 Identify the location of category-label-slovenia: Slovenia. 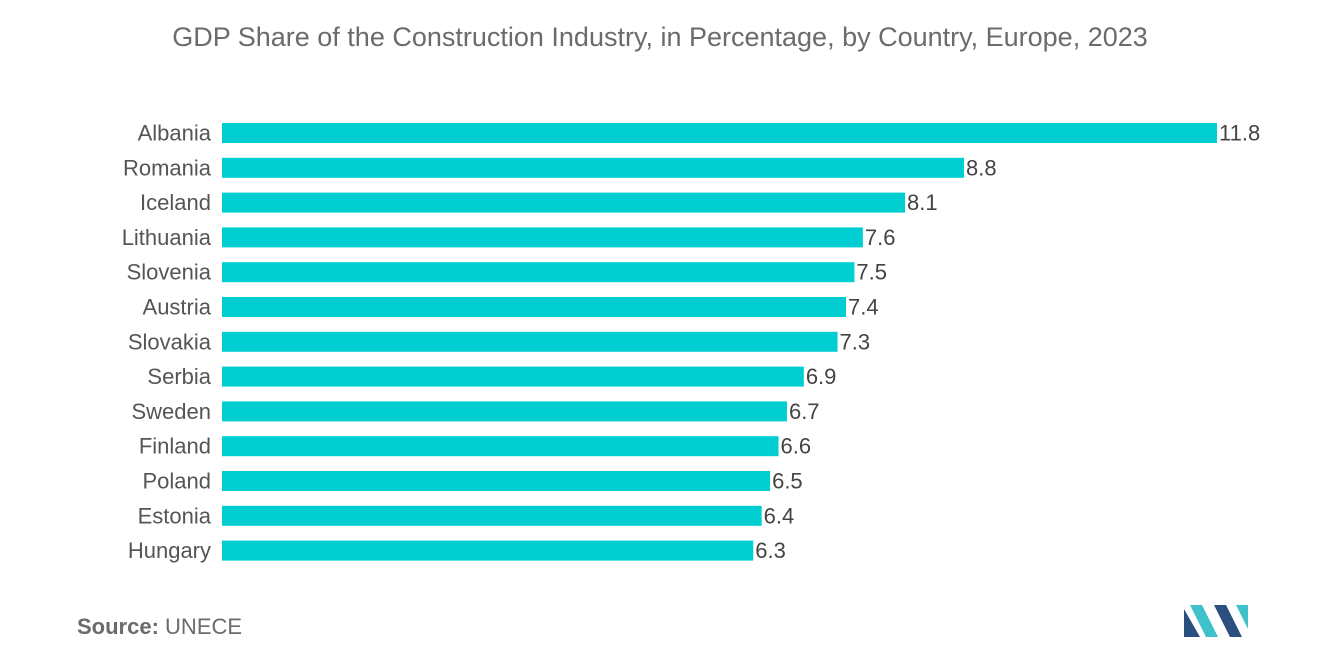
(169, 272).